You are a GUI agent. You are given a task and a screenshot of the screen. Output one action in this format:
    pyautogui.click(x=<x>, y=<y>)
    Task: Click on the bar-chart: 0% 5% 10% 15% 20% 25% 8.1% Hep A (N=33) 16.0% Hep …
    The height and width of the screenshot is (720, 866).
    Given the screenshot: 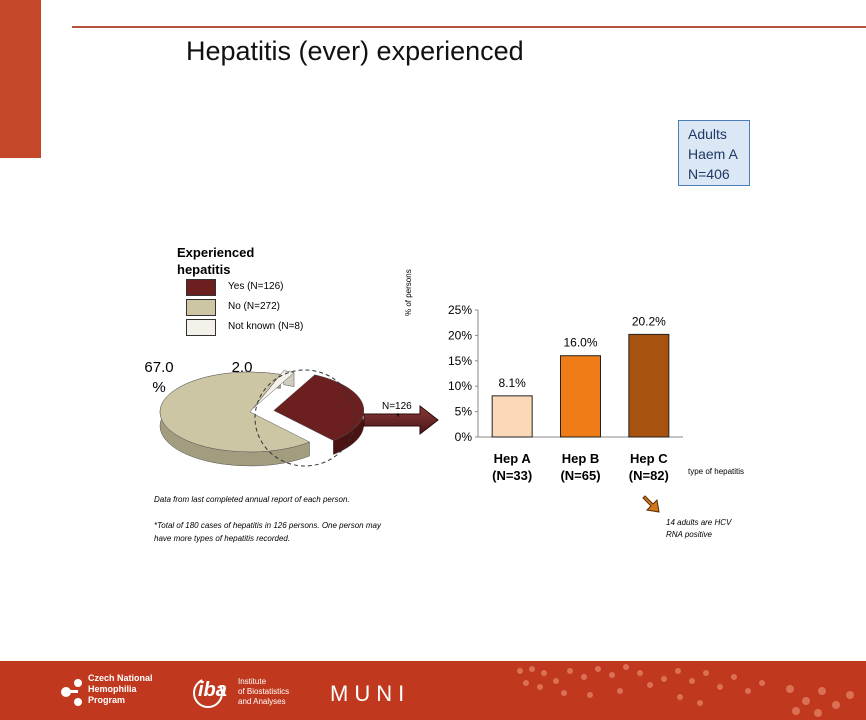 What is the action you would take?
    pyautogui.click(x=565, y=393)
    